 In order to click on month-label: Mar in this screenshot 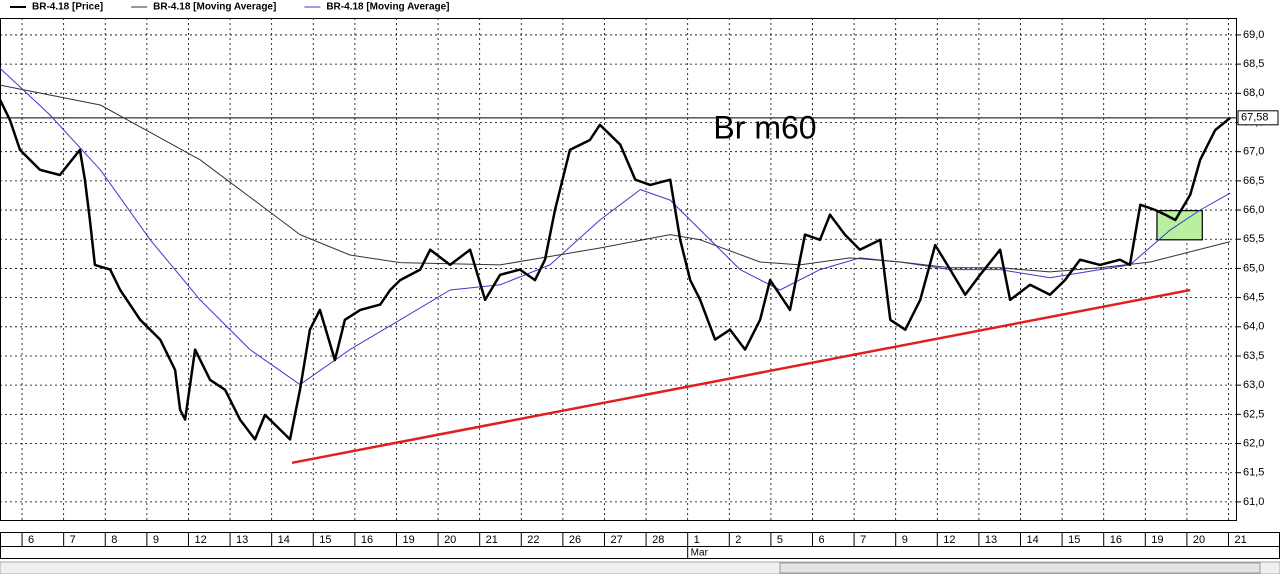, I will do `click(700, 553)`.